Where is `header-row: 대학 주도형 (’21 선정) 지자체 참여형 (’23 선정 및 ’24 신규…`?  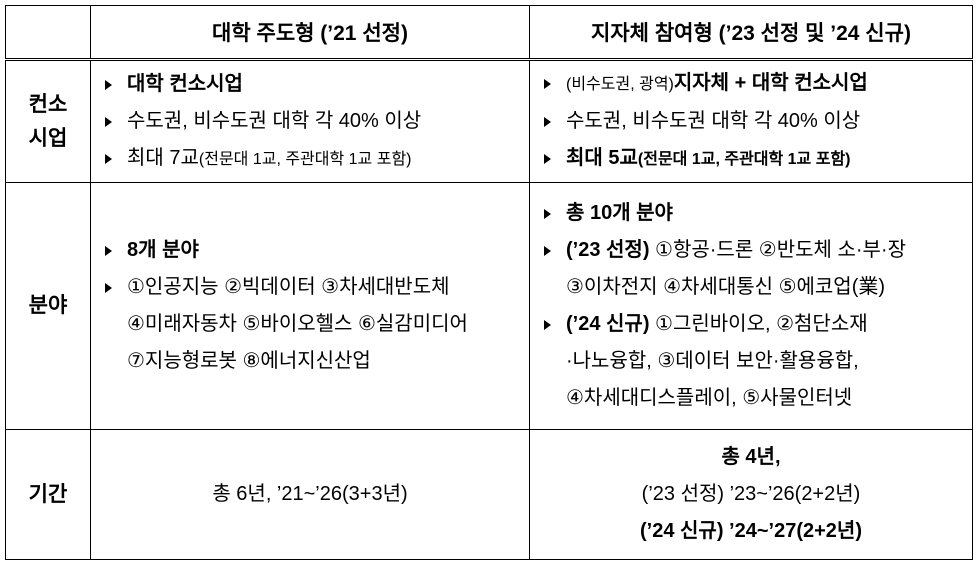 header-row: 대학 주도형 (’21 선정) 지자체 참여형 (’23 선정 및 ’24 신규… is located at coordinates (489, 33).